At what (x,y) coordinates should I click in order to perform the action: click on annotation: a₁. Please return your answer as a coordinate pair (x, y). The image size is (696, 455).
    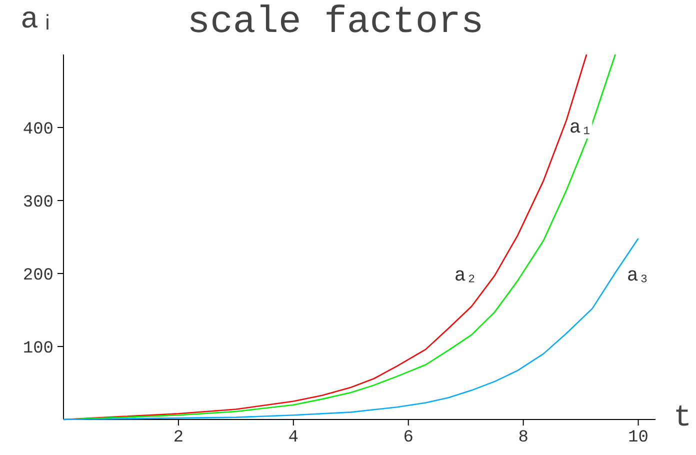
    Looking at the image, I should click on (580, 127).